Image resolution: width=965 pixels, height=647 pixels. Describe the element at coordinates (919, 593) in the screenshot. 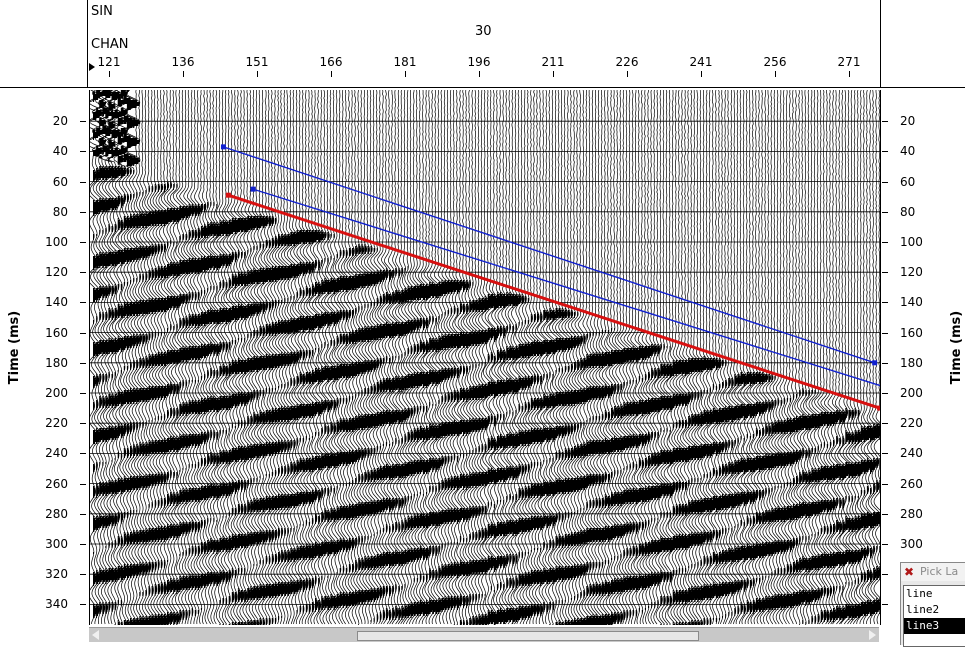

I see `pick-layer-item: line` at that location.